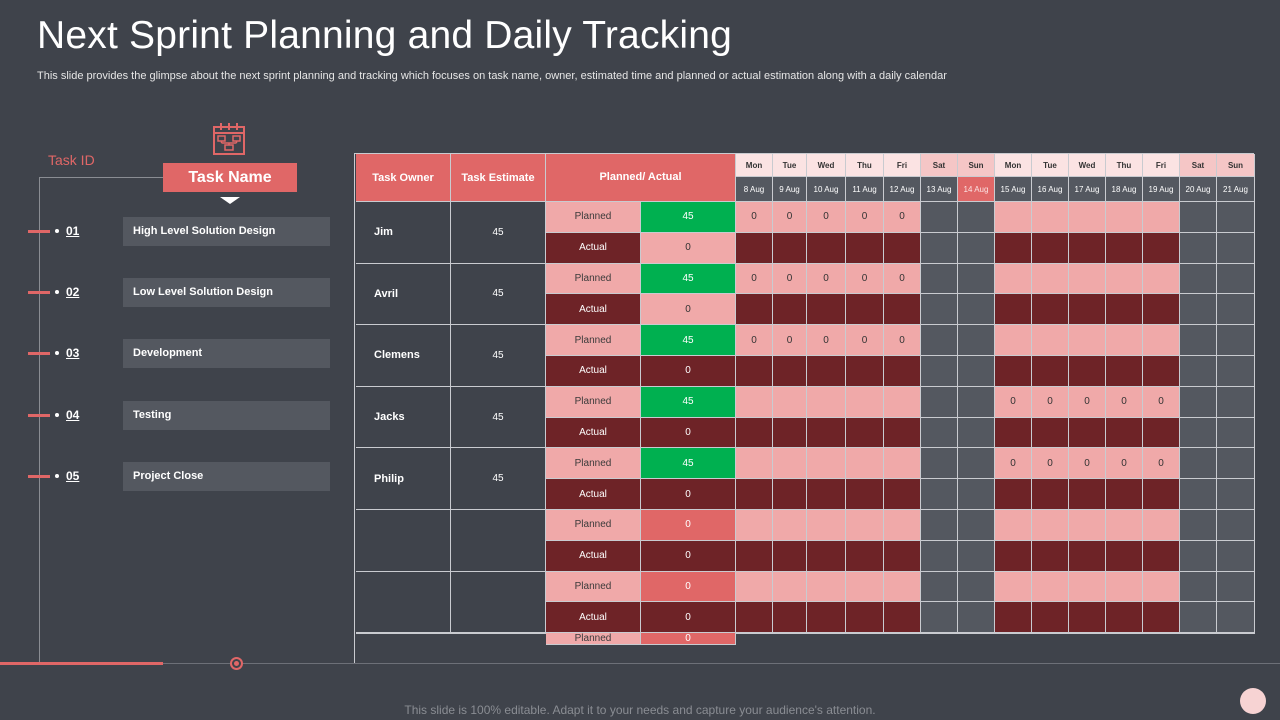  Describe the element at coordinates (1161, 189) in the screenshot. I see `date-header: 19 Aug` at that location.